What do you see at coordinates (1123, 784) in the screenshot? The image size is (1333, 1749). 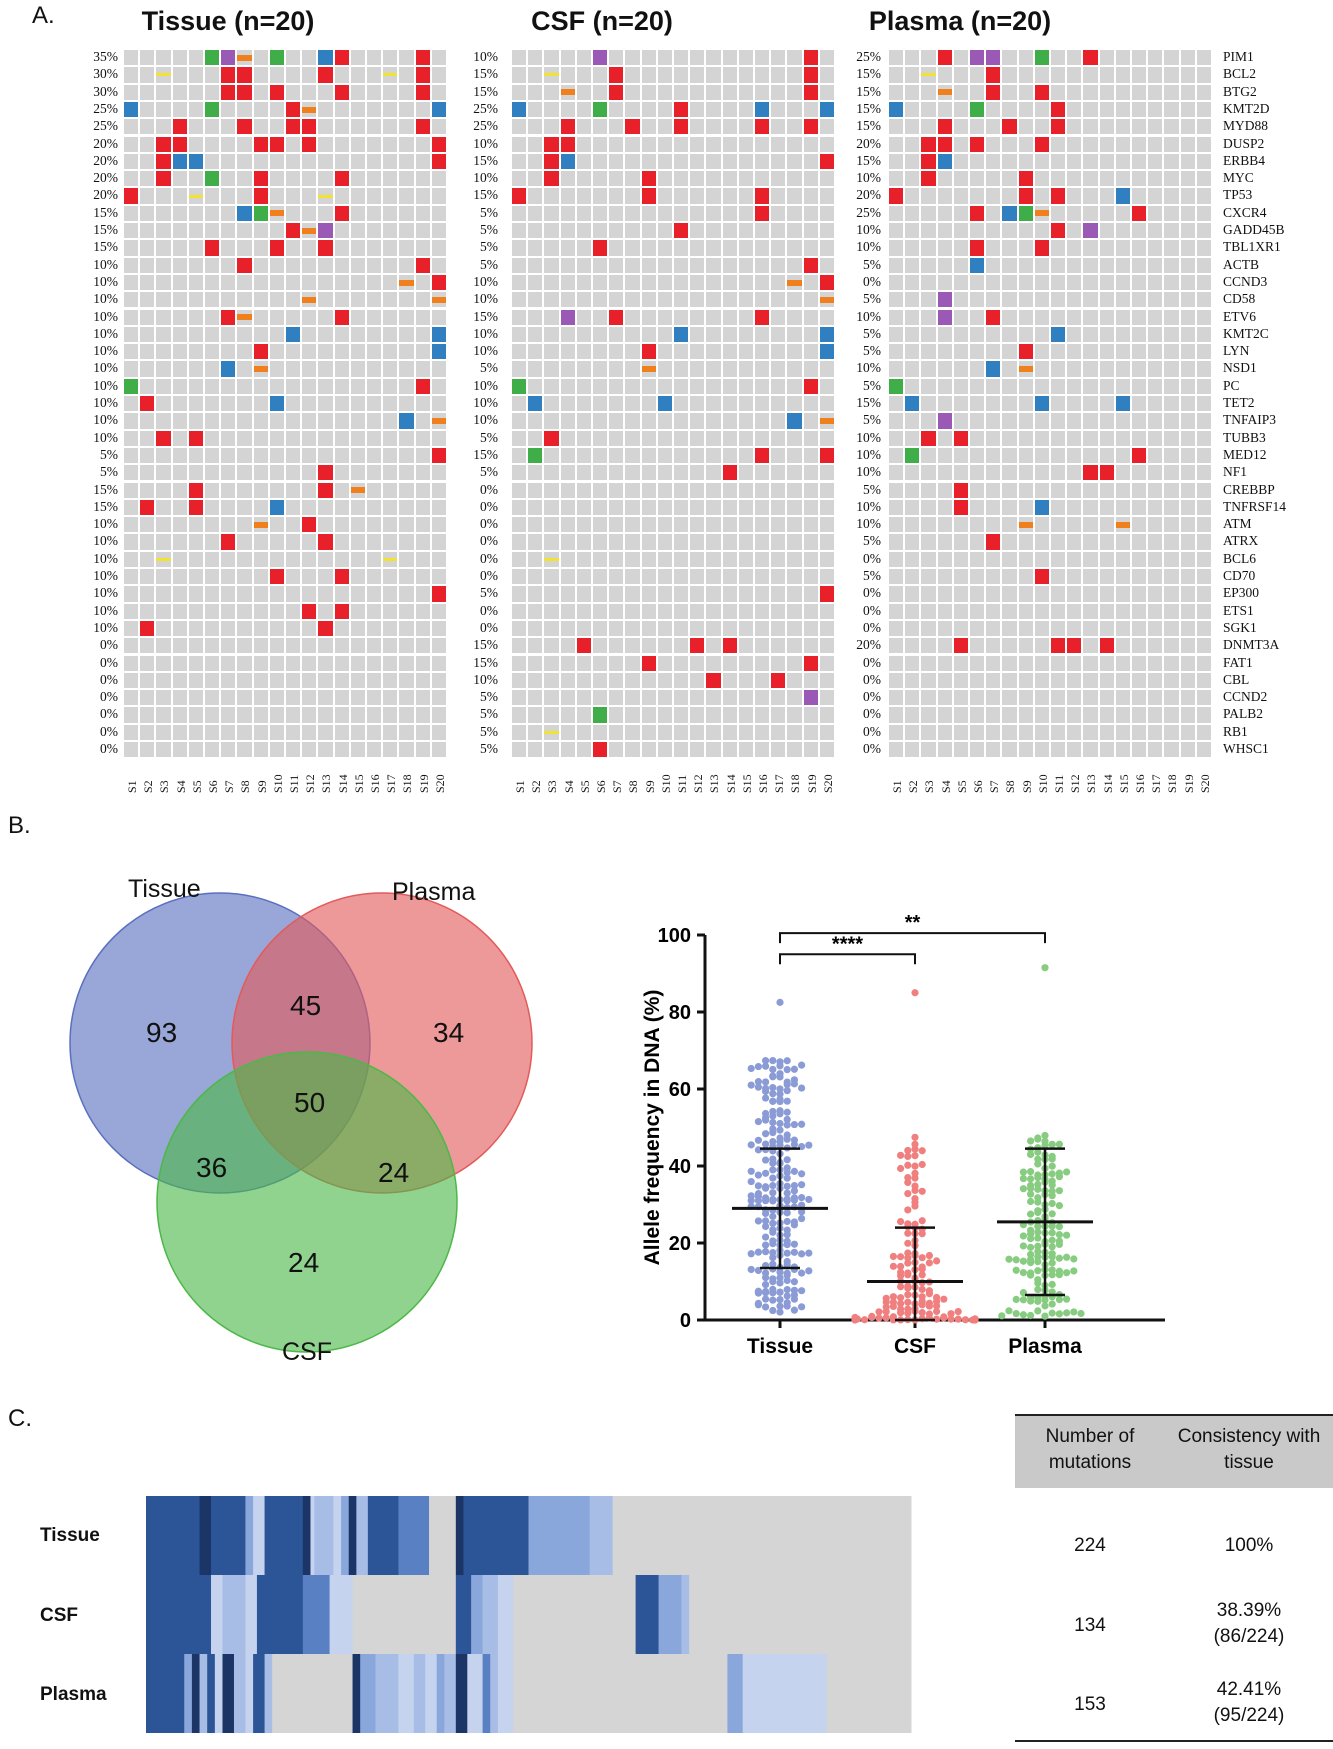 I see `sample-label: S15` at bounding box center [1123, 784].